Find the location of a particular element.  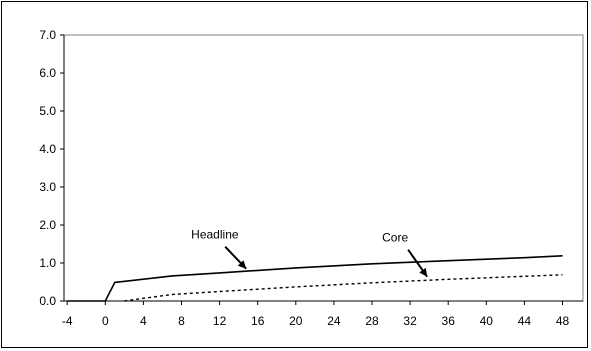

x-tick-label: 4 is located at coordinates (143, 321).